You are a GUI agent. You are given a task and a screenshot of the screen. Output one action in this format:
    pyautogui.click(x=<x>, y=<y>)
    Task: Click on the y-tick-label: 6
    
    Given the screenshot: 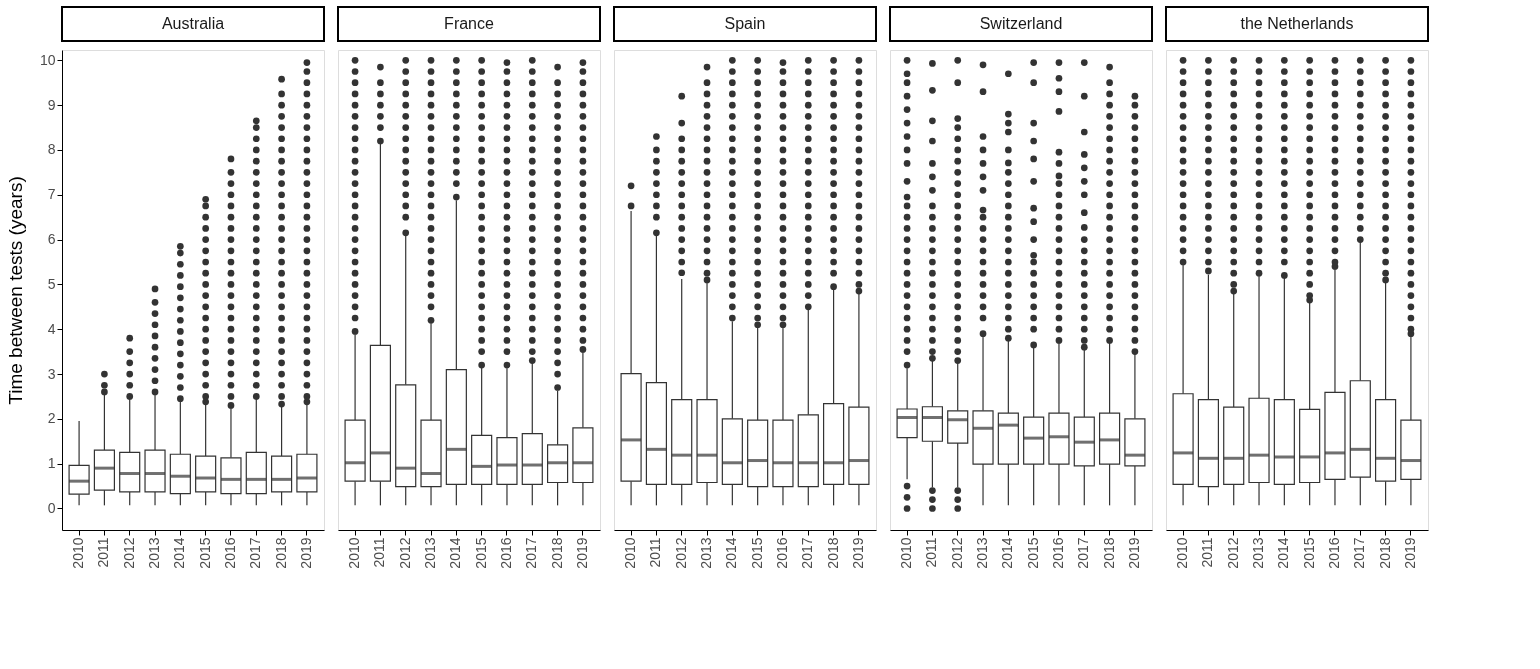 What is the action you would take?
    pyautogui.click(x=51, y=239)
    